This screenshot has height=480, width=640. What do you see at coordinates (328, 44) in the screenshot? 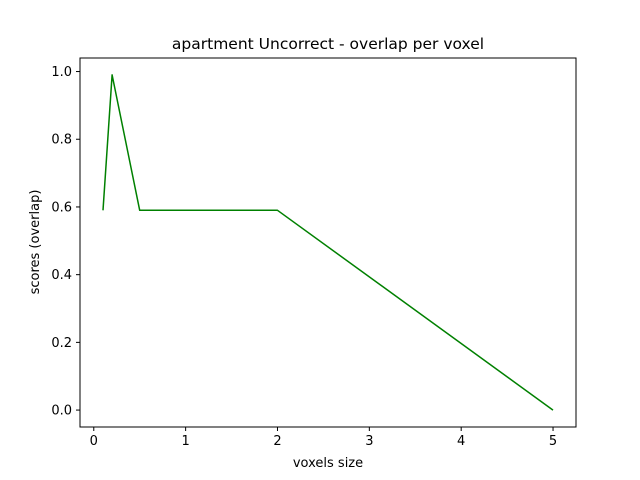
I see `chart-title: apartment Uncorrect - overlap per voxel` at bounding box center [328, 44].